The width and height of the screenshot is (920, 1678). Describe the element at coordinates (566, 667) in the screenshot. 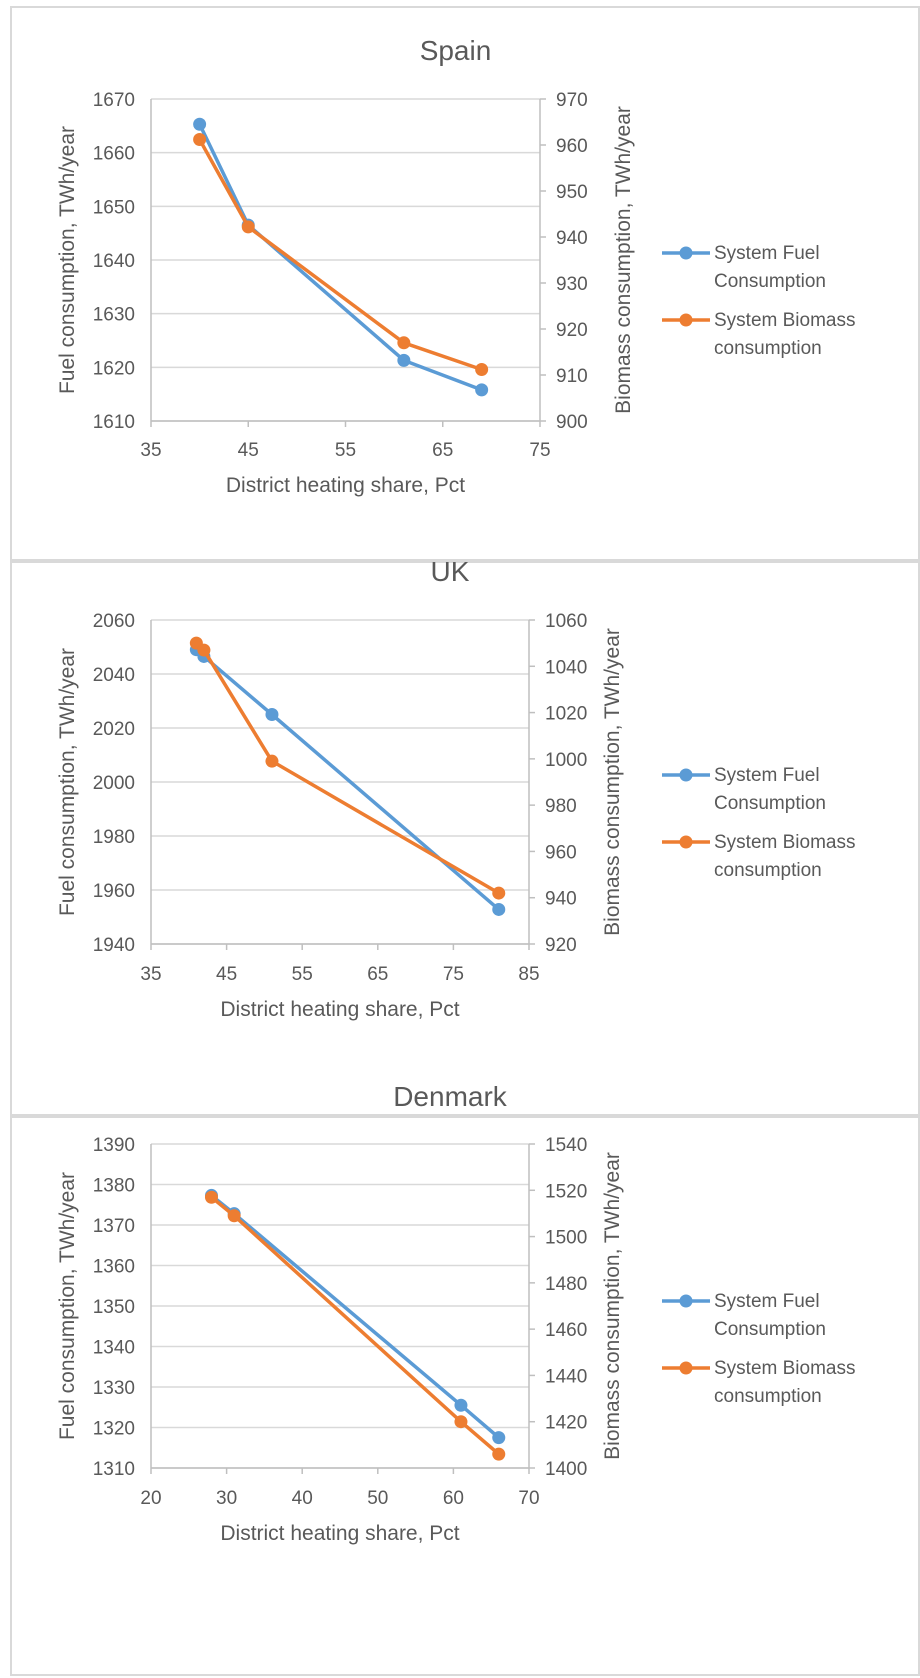

I see `y2-tick-label: 1040` at that location.